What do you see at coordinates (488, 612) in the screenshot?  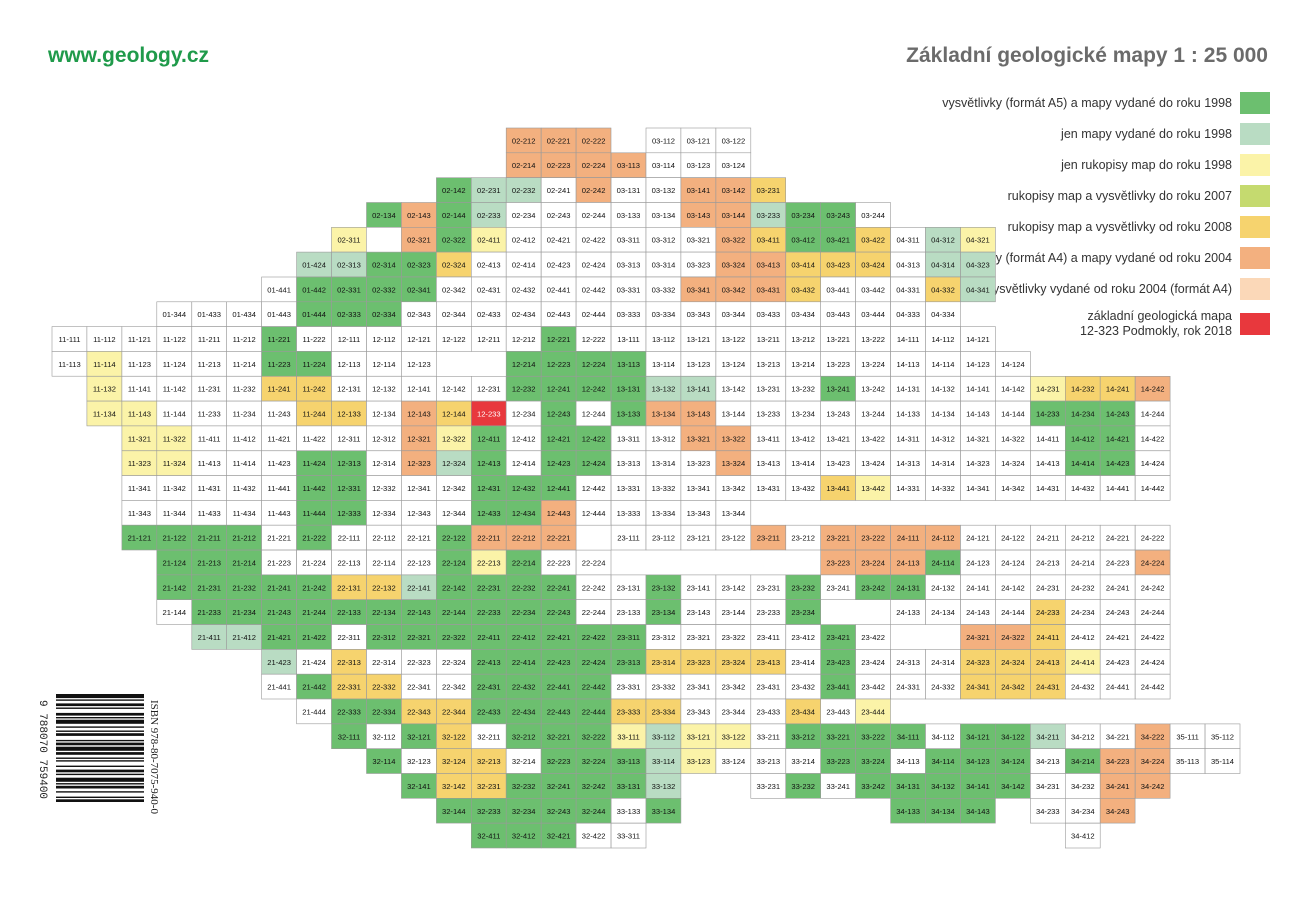 I see `map-sheet: 22-233` at bounding box center [488, 612].